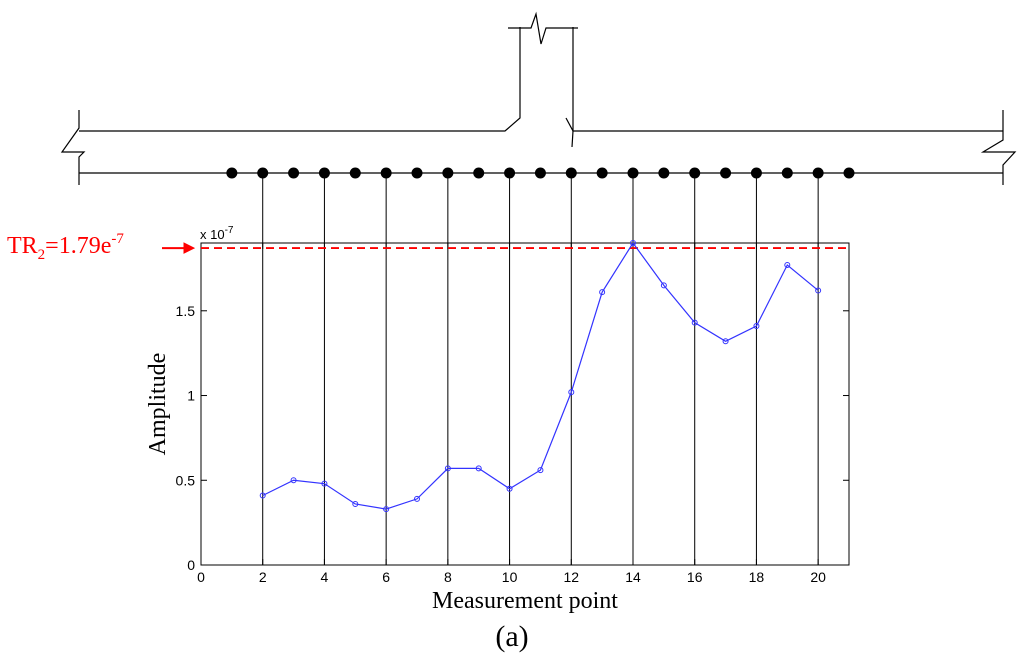  Describe the element at coordinates (229, 230) in the screenshot. I see `y-exponent-power: -7` at that location.